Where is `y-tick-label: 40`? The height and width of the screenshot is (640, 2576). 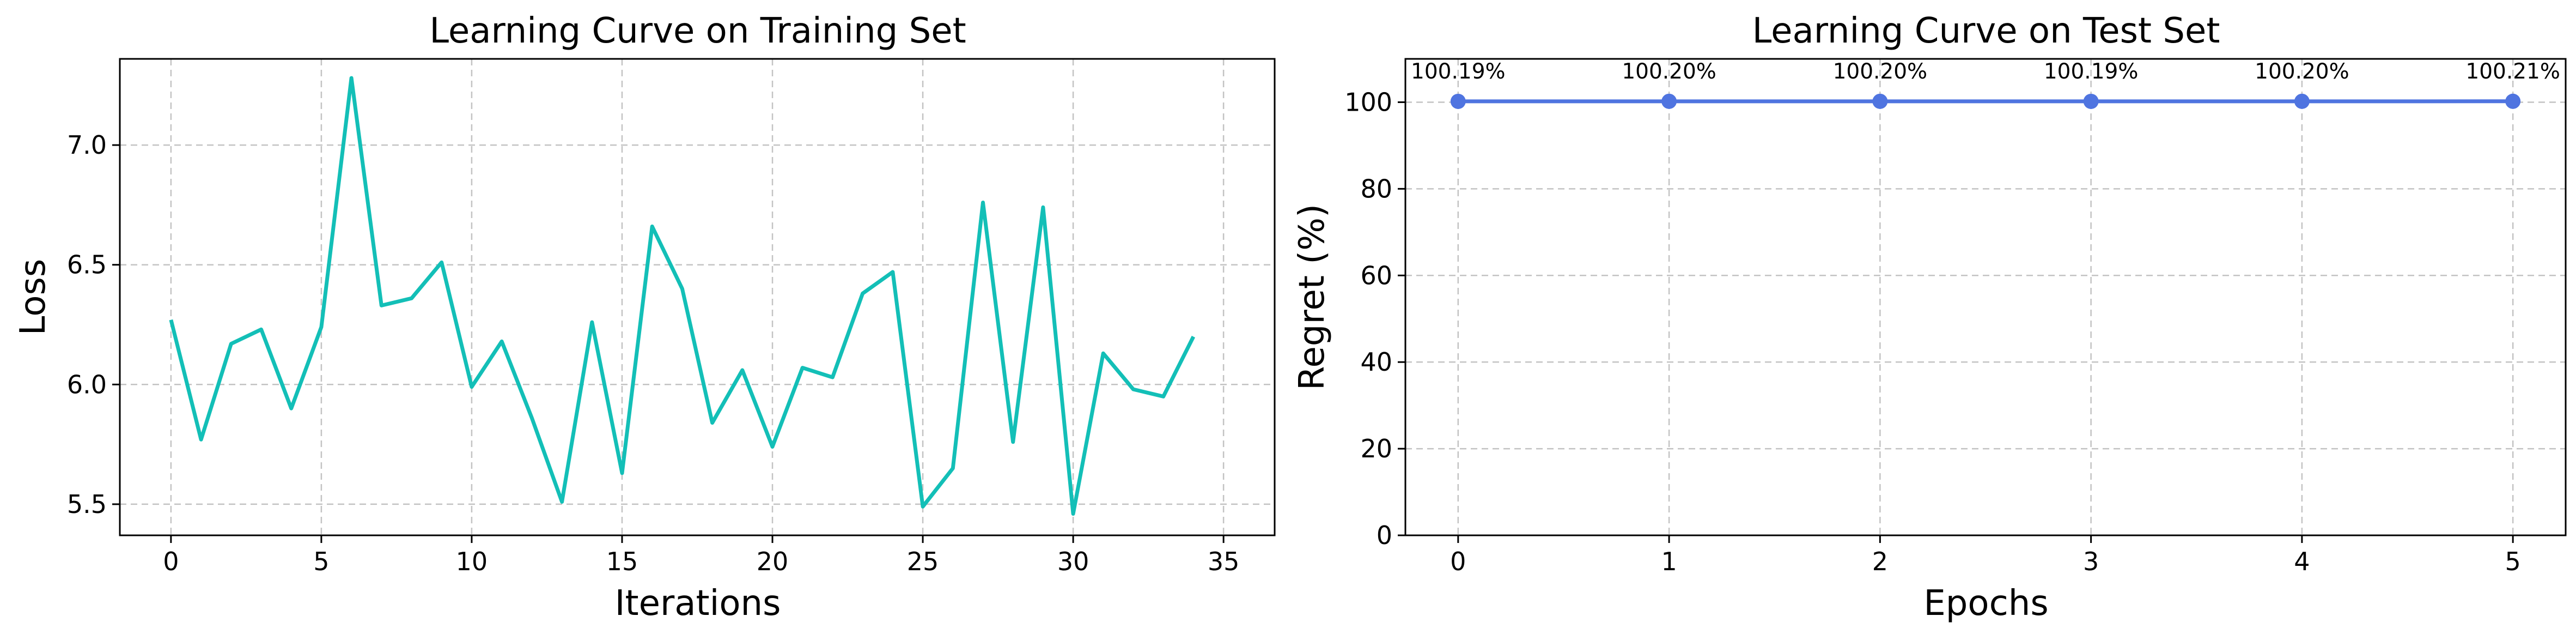
y-tick-label: 40 is located at coordinates (1376, 362).